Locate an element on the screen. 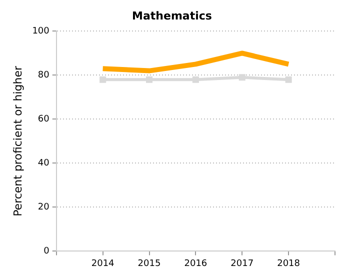 This screenshot has height=280, width=350. x-tick-label: 2014 is located at coordinates (103, 263).